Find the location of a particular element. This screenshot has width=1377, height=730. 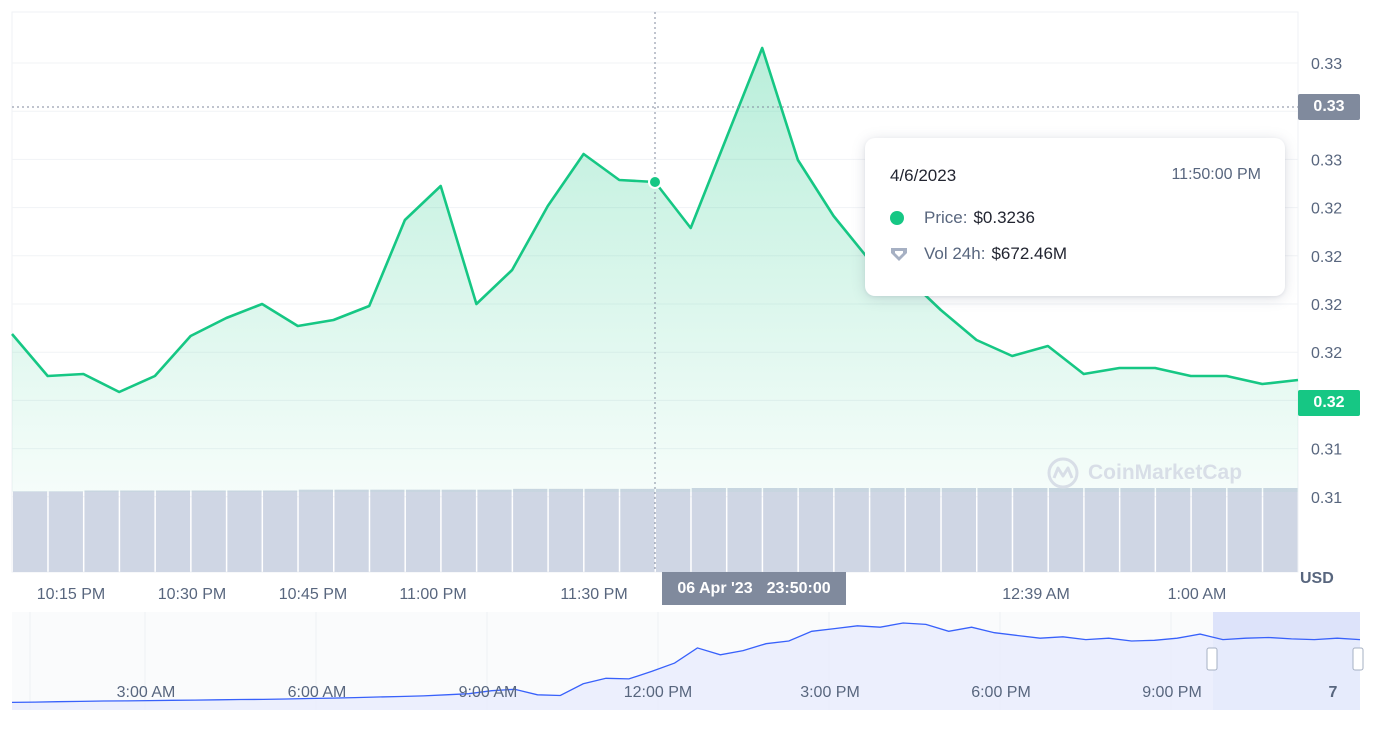

volume-shield-icon is located at coordinates (899, 254).